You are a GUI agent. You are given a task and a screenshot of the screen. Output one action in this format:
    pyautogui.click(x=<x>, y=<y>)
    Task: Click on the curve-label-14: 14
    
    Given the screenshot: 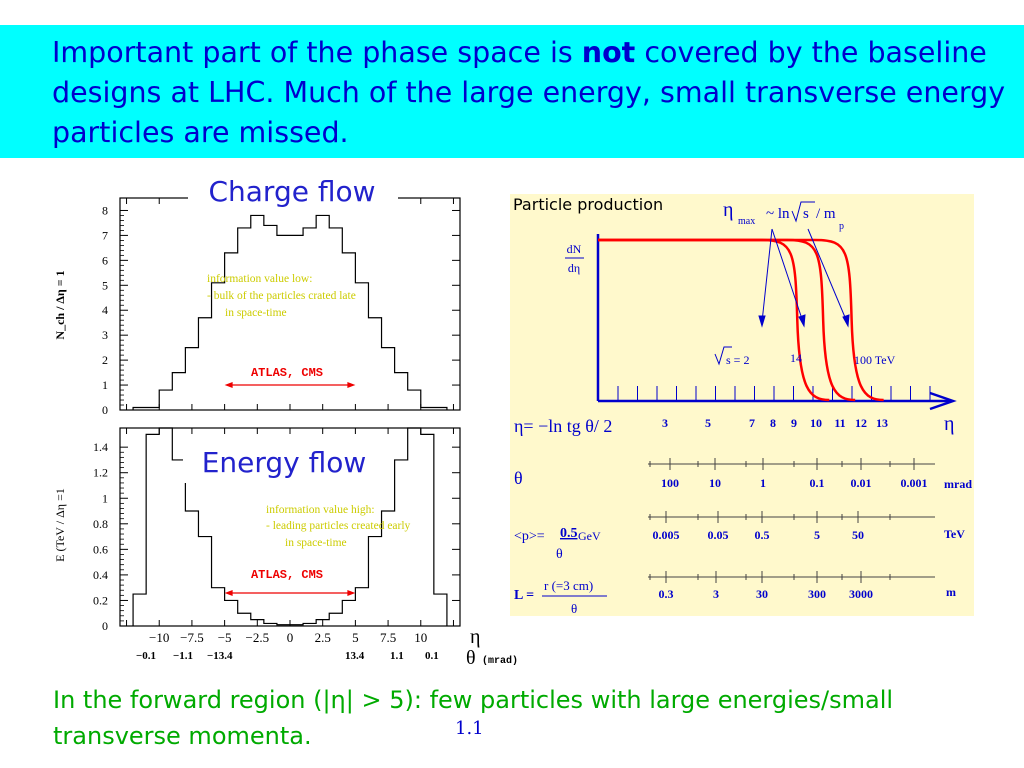 What is the action you would take?
    pyautogui.click(x=796, y=358)
    